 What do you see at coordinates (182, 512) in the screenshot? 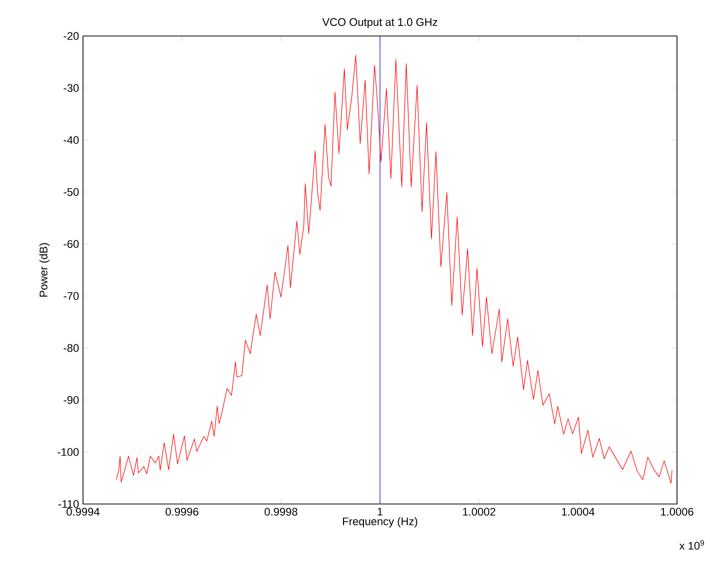
I see `x-tick-label: 0.9996` at bounding box center [182, 512].